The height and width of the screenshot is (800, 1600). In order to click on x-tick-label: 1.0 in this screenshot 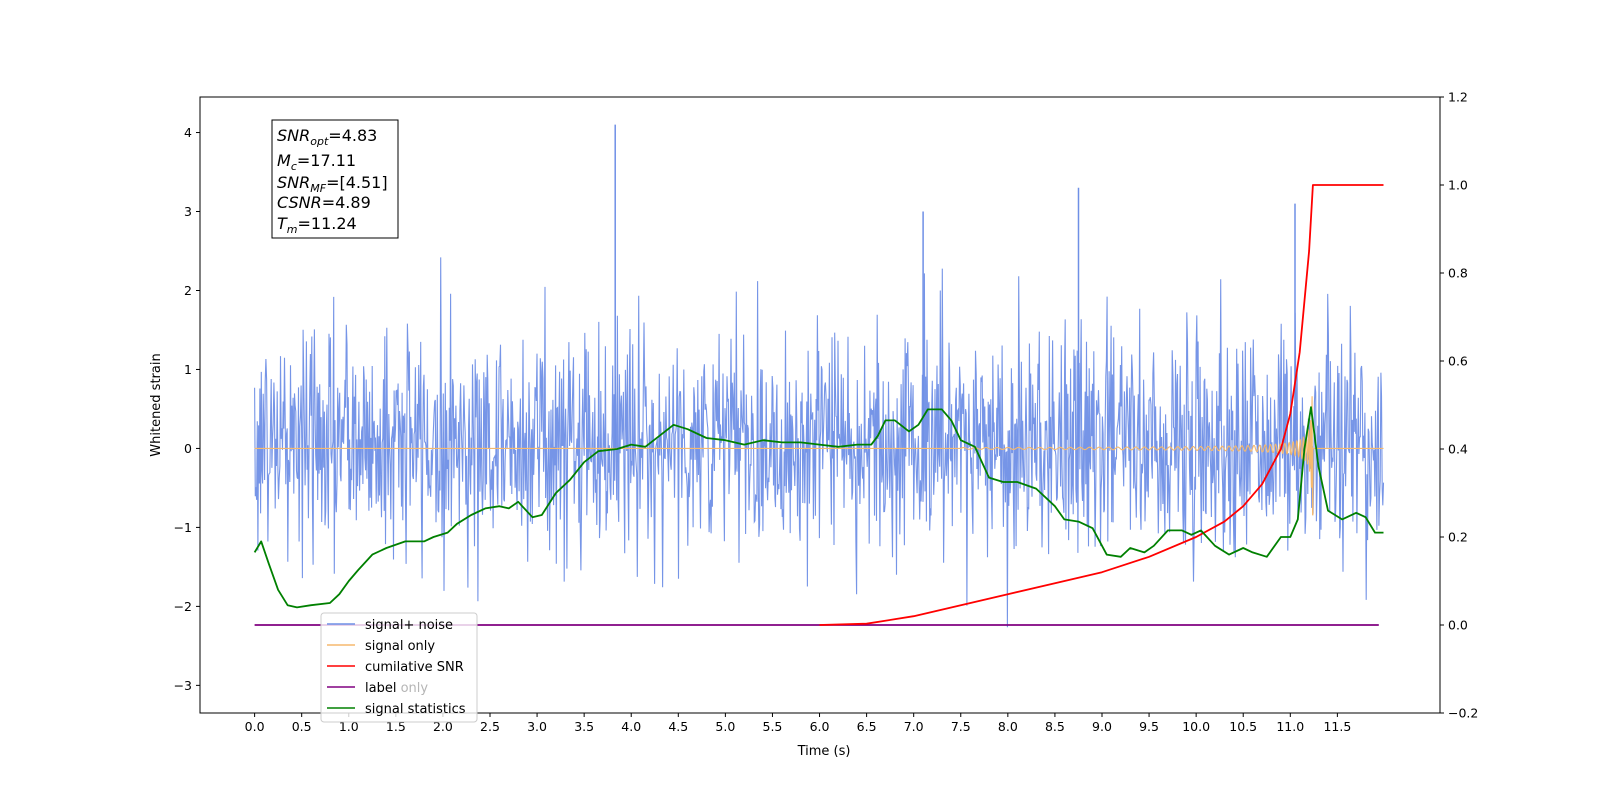, I will do `click(349, 726)`.